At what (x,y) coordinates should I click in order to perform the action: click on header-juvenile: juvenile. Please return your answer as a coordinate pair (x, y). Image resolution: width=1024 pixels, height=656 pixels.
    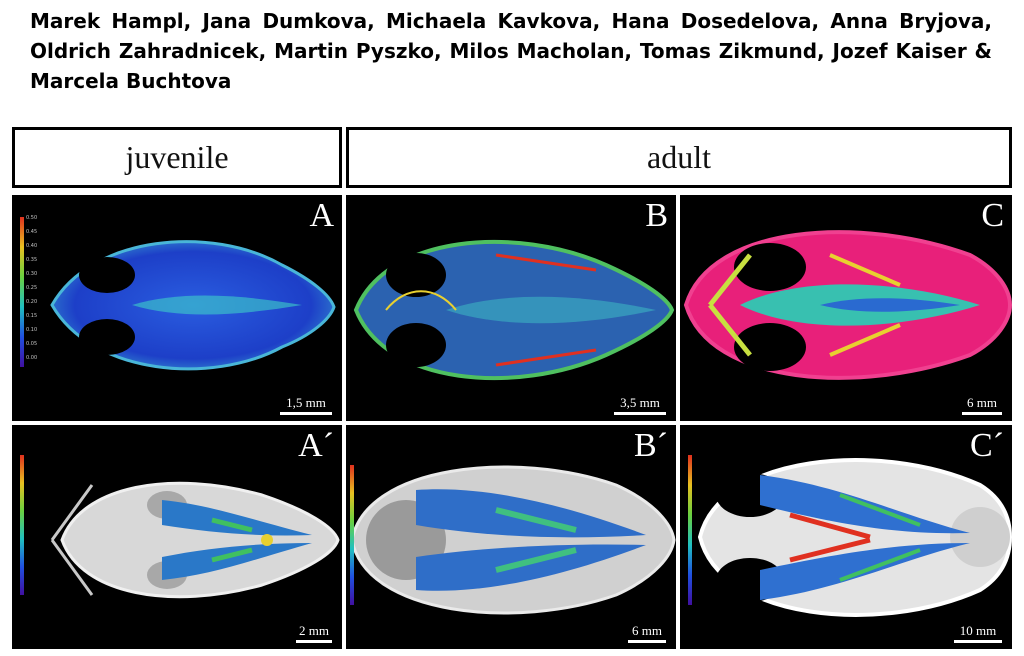
    Looking at the image, I should click on (177, 157).